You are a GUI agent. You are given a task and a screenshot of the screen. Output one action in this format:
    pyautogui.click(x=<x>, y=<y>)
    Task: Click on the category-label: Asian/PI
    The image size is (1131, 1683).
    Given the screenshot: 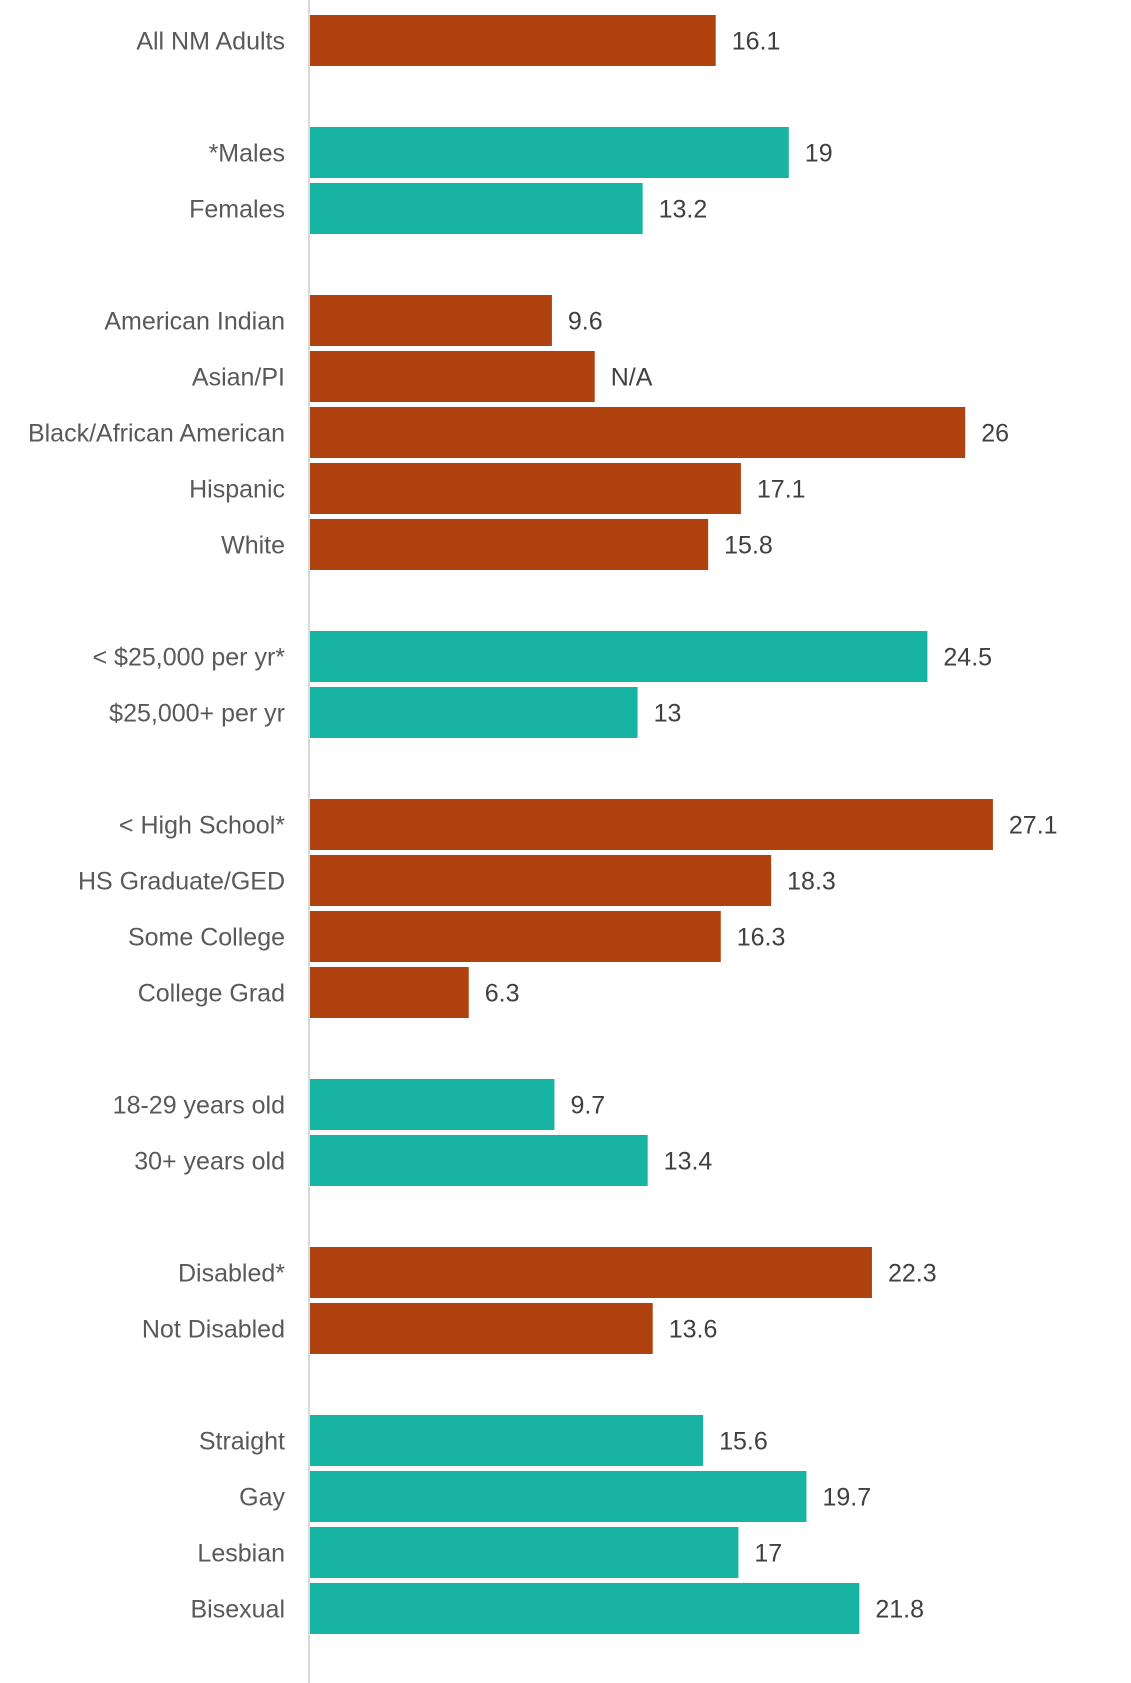 What is the action you would take?
    pyautogui.click(x=238, y=378)
    